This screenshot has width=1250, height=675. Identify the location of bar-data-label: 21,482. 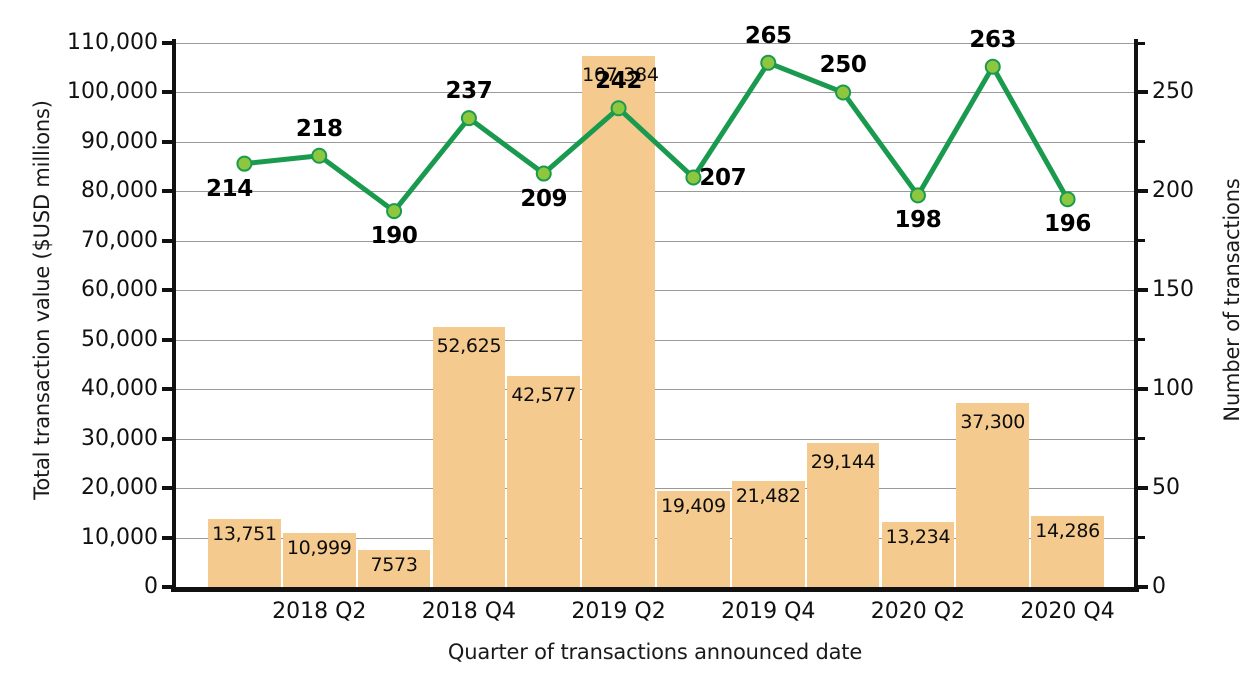
(768, 495).